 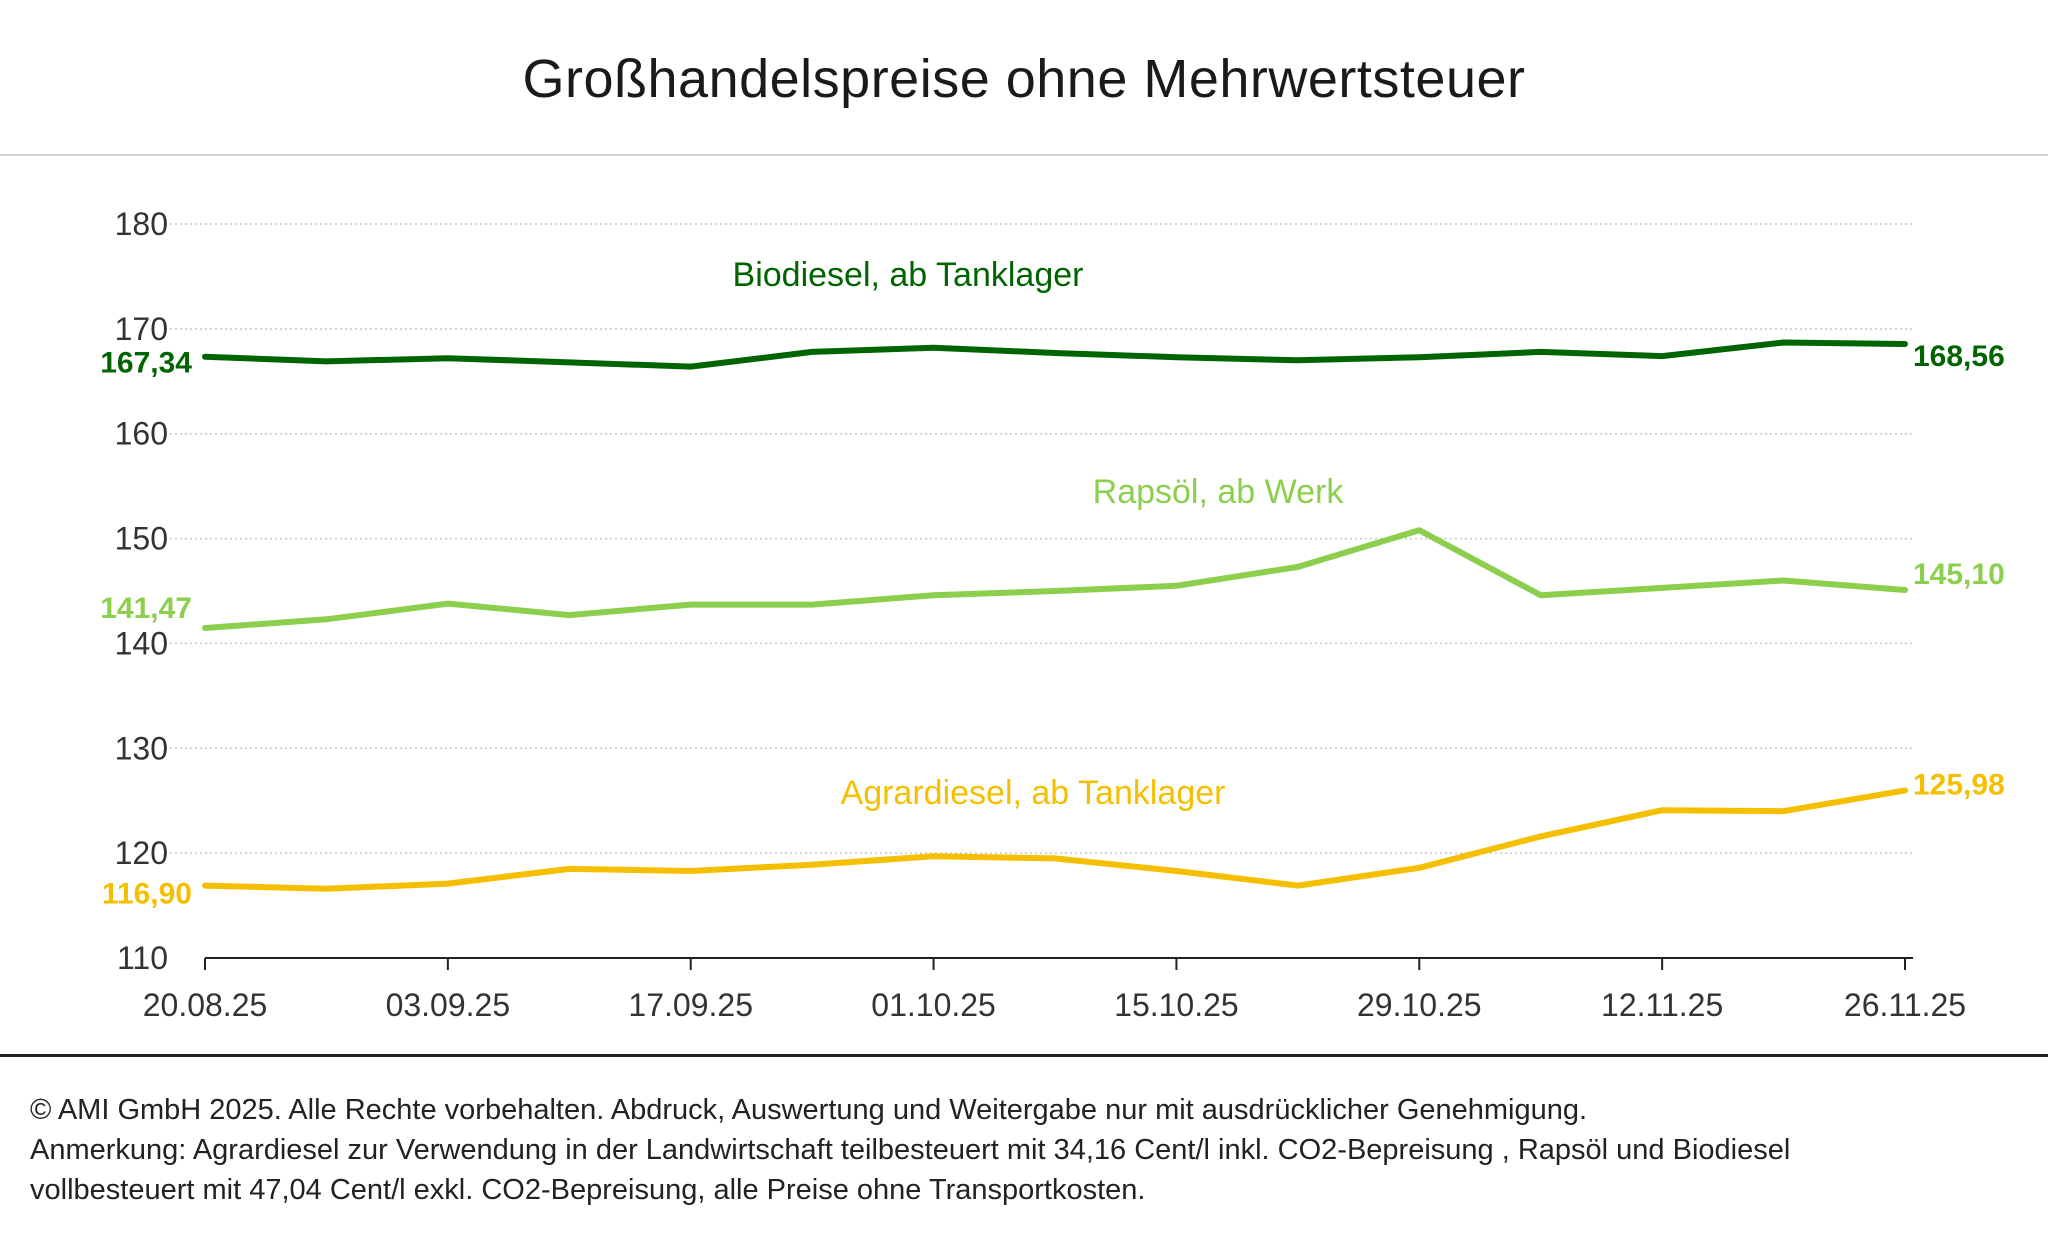 I want to click on title-divider, so click(x=1024, y=155).